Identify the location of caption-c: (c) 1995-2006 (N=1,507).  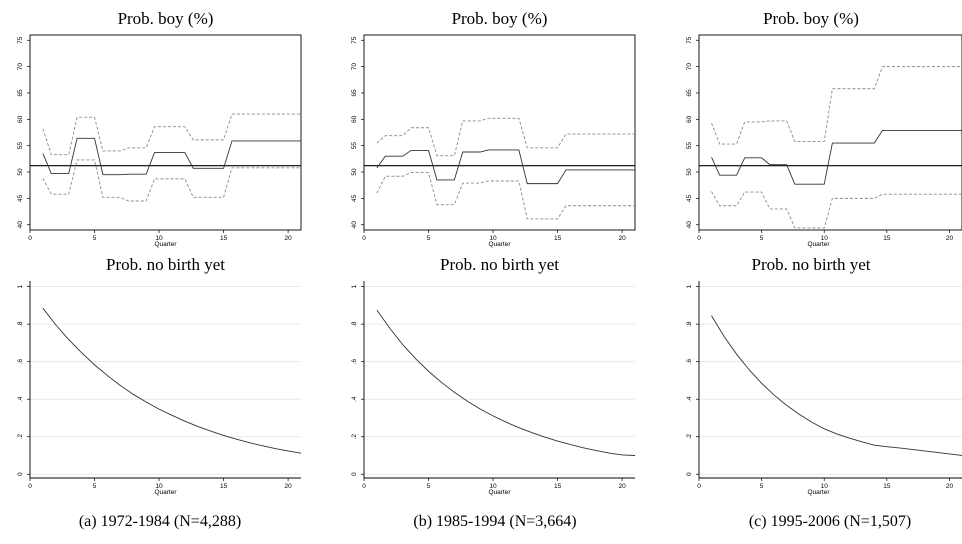
(830, 521).